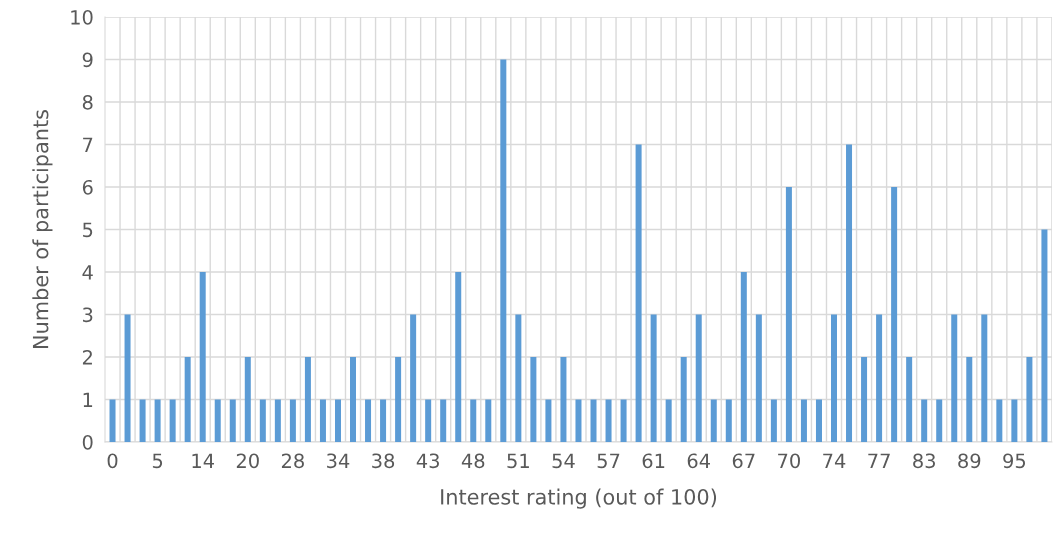 The width and height of the screenshot is (1053, 542). I want to click on x-tick-label: 34, so click(338, 461).